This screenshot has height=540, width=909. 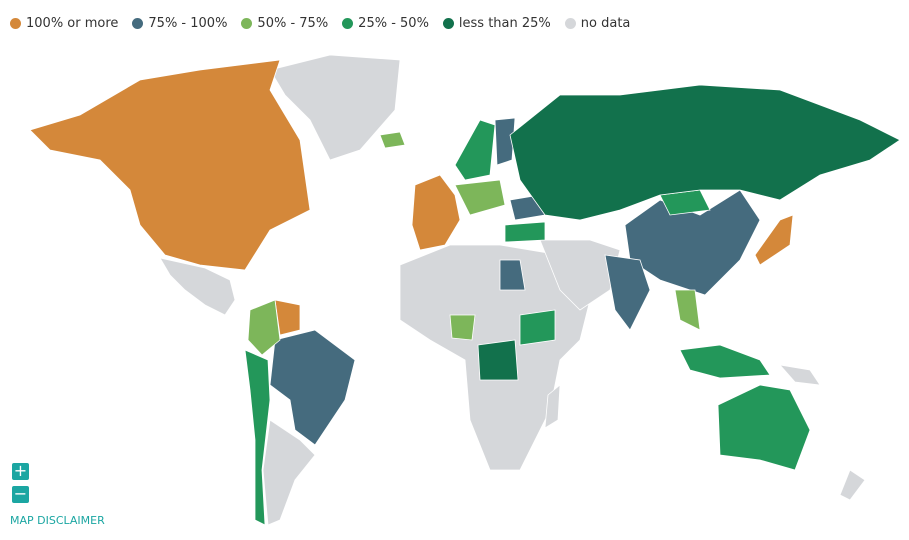 What do you see at coordinates (480, 197) in the screenshot?
I see `central-europe` at bounding box center [480, 197].